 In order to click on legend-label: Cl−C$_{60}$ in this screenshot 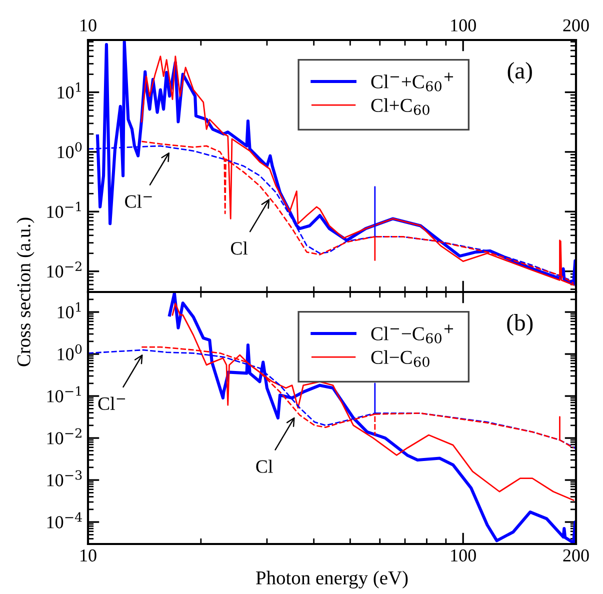, I will do `click(400, 359)`.